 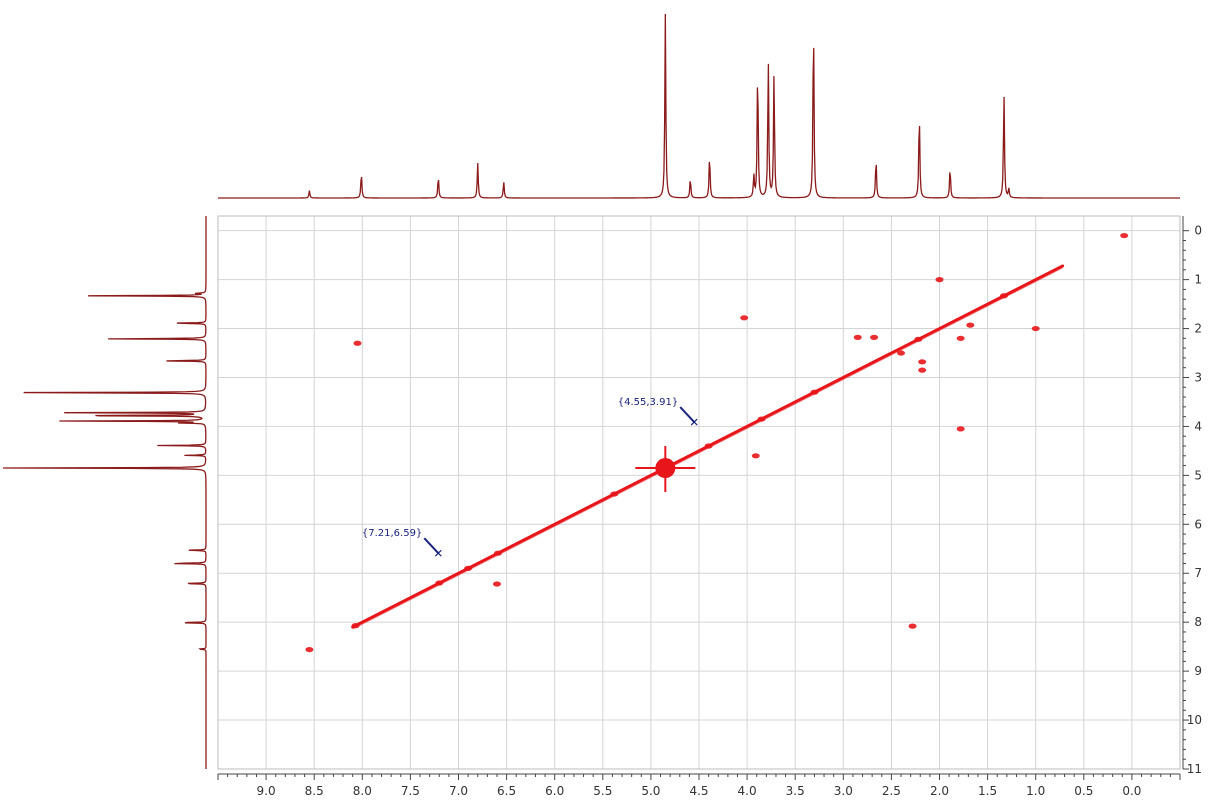 What do you see at coordinates (658, 411) in the screenshot?
I see `peak-annotation: {4.55,3.91}` at bounding box center [658, 411].